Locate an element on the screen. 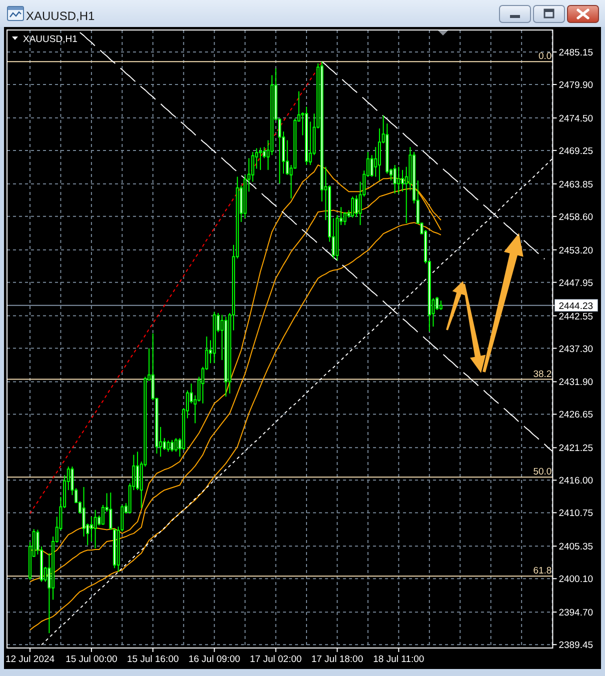 The width and height of the screenshot is (605, 676). x-tick-label: 17 Jul 02:00 is located at coordinates (276, 659).